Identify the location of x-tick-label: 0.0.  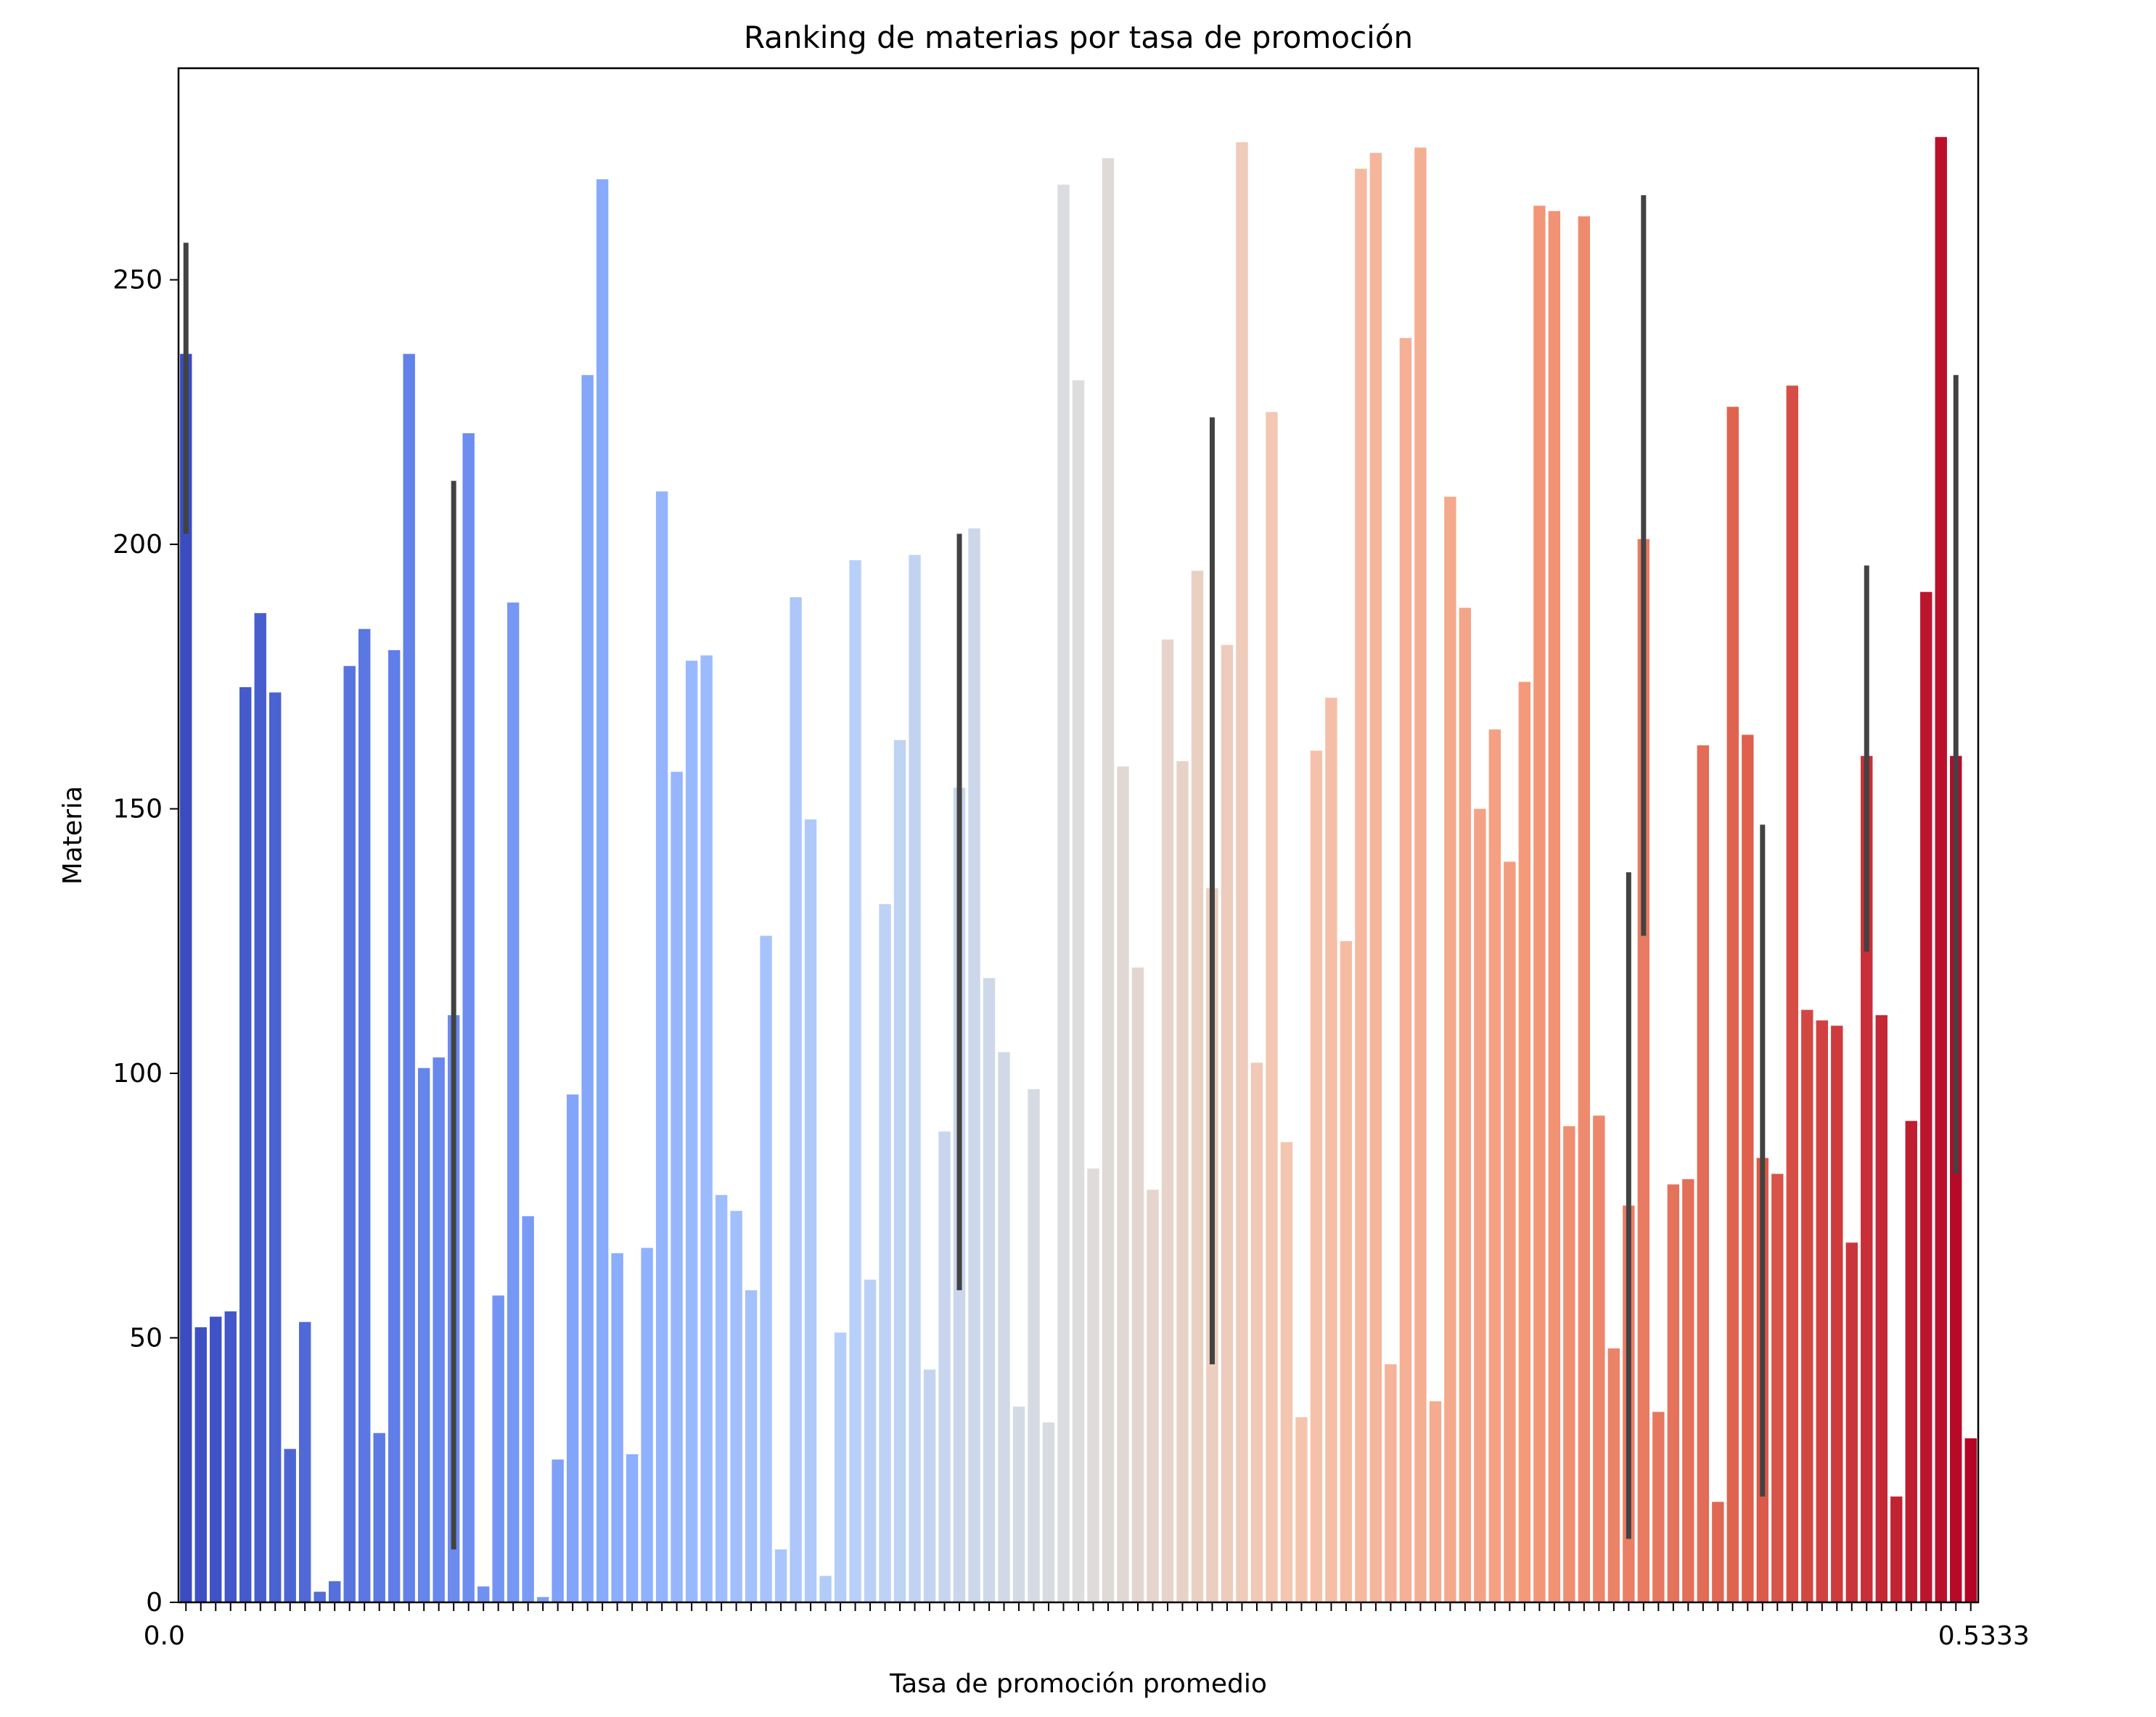
(164, 1636).